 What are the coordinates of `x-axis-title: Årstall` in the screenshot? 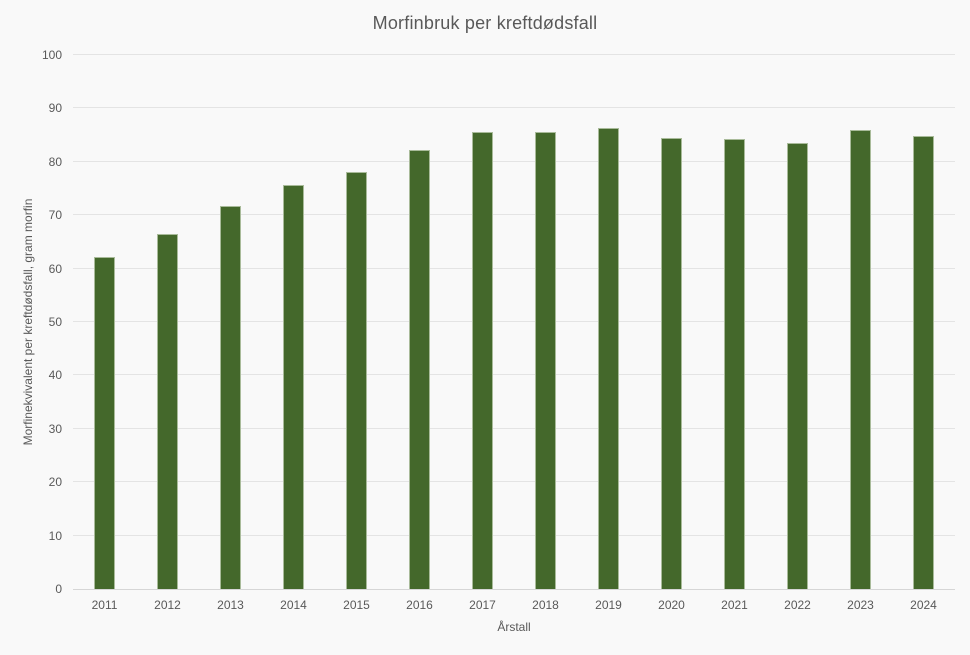 It's located at (514, 627).